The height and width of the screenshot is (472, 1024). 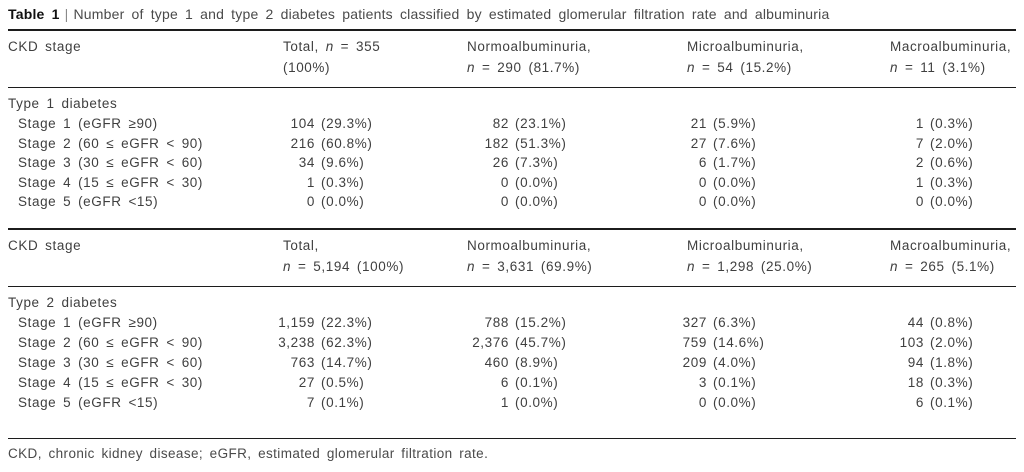 What do you see at coordinates (953, 383) in the screenshot?
I see `table-cell: 18 (0.3%)` at bounding box center [953, 383].